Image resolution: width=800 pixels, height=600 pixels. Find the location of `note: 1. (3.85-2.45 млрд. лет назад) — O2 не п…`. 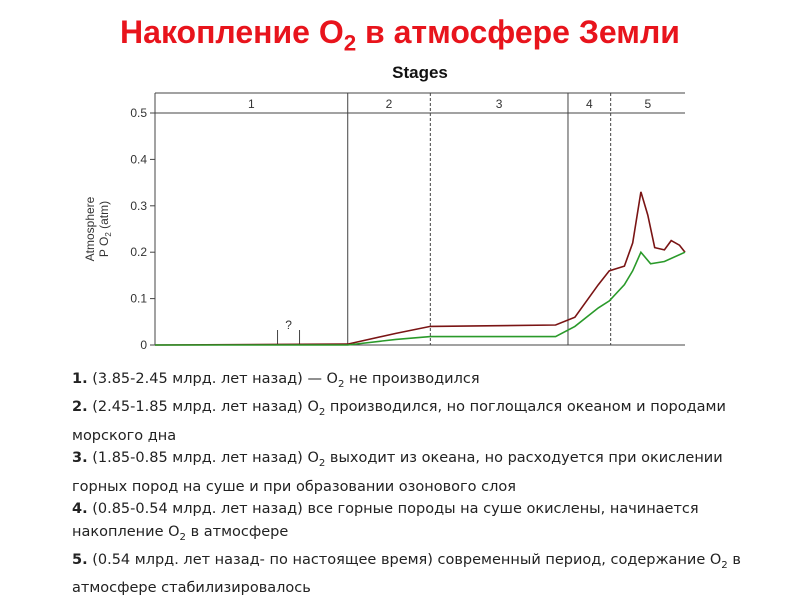

note: 1. (3.85-2.45 млрд. лет назад) — O2 не п… is located at coordinates (412, 382).